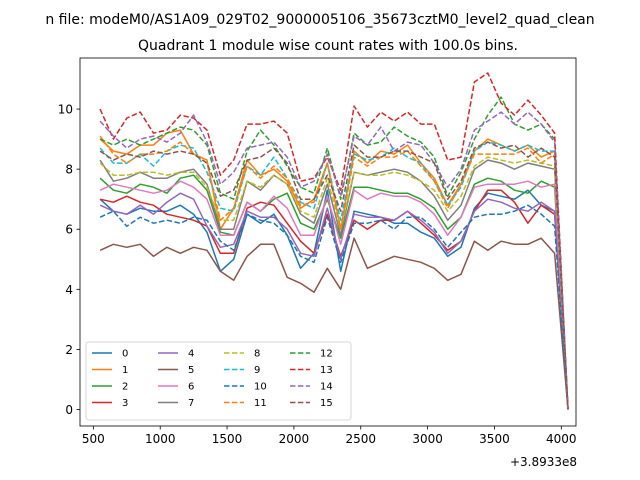 Image resolution: width=640 pixels, height=480 pixels. What do you see at coordinates (69, 230) in the screenshot?
I see `y-tick-label-6: 6` at bounding box center [69, 230].